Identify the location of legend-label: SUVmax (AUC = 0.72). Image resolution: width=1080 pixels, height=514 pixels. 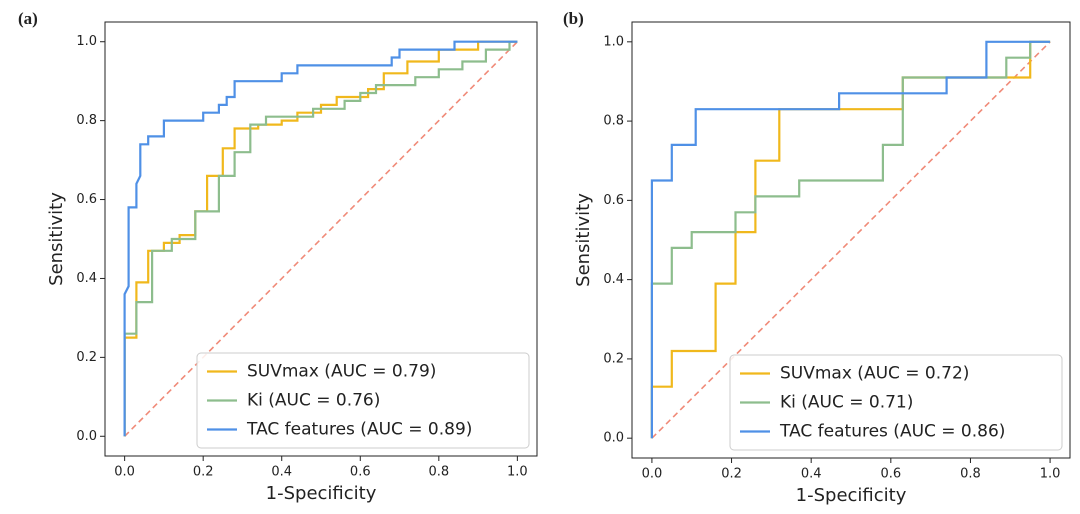
(874, 374).